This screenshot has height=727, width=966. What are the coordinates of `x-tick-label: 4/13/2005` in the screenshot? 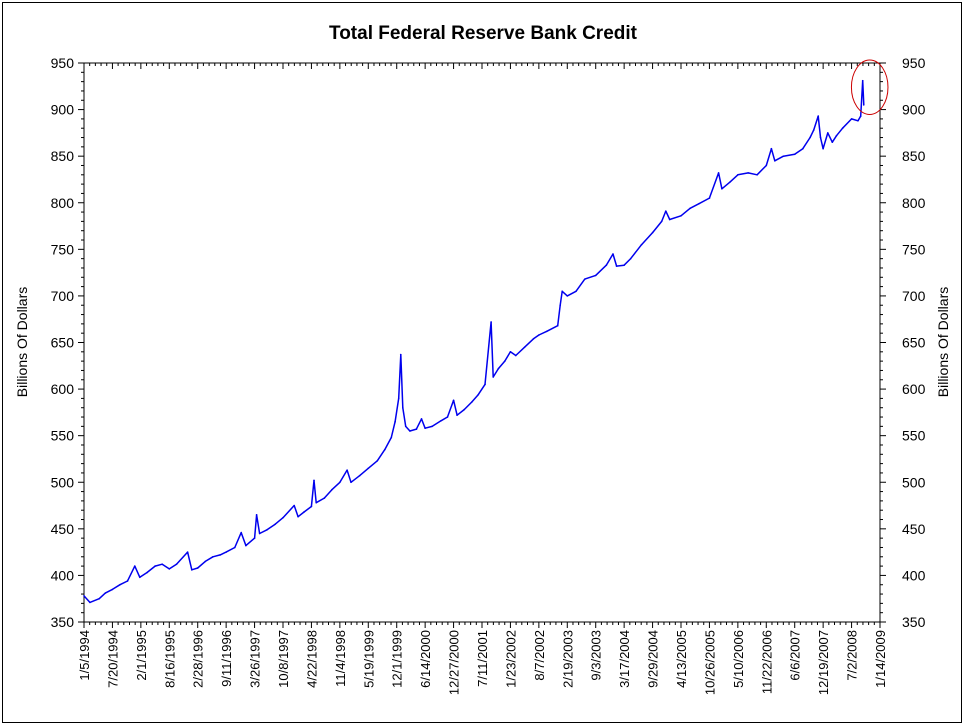 It's located at (681, 659).